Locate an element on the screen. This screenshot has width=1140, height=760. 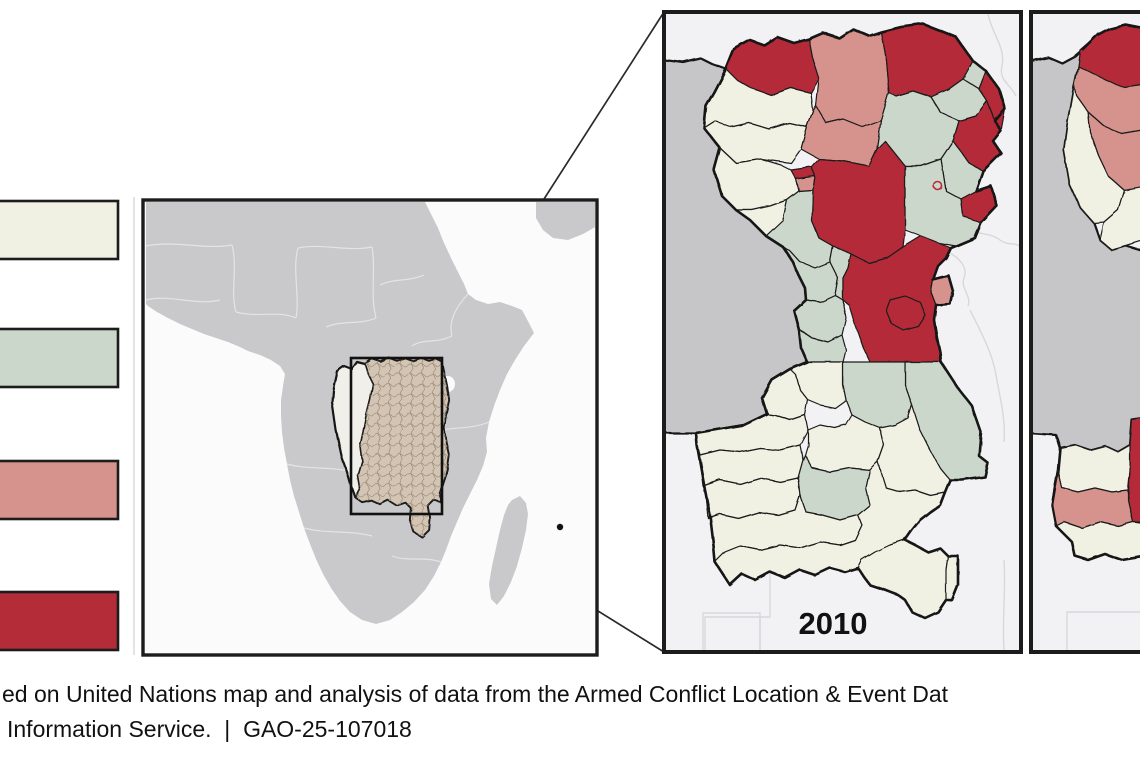
focus-rectangle is located at coordinates (396, 436).